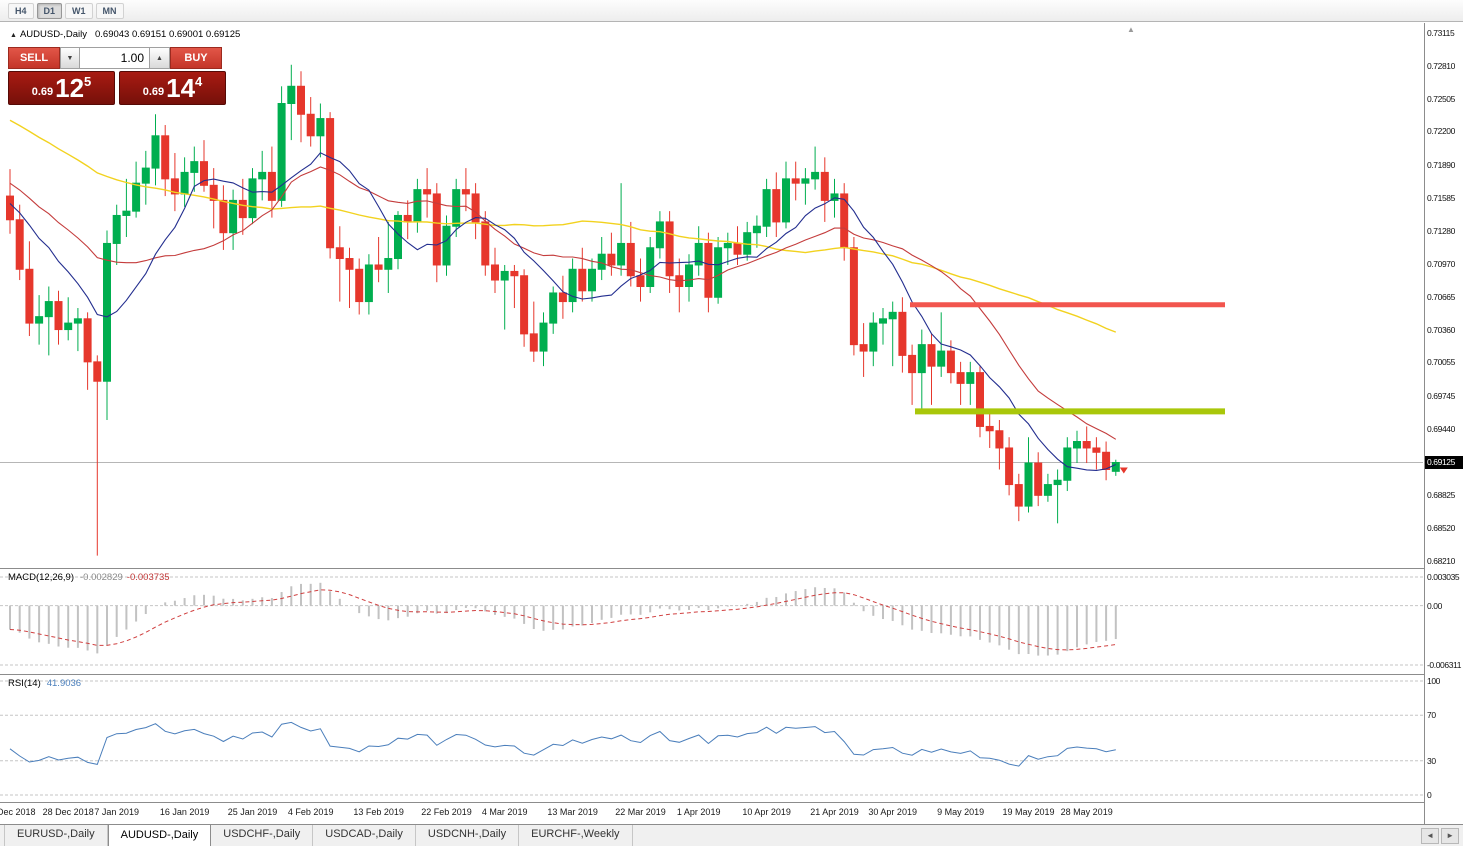  I want to click on date-label: 9 May 2019, so click(961, 812).